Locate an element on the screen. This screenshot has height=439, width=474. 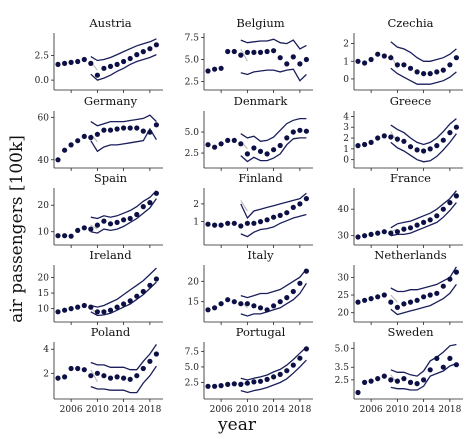
y-tick-label: 15 is located at coordinates (194, 303).